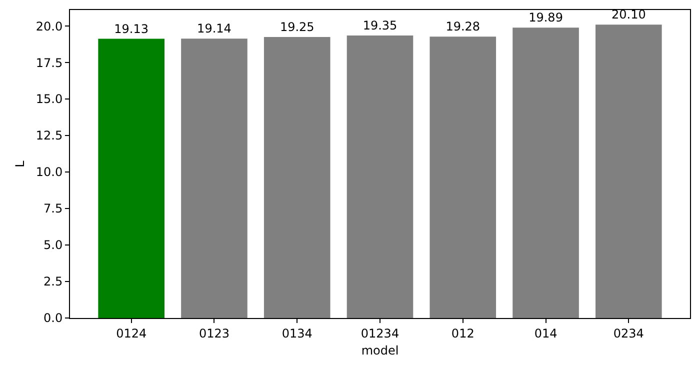  I want to click on y-axis-title: L, so click(20, 164).